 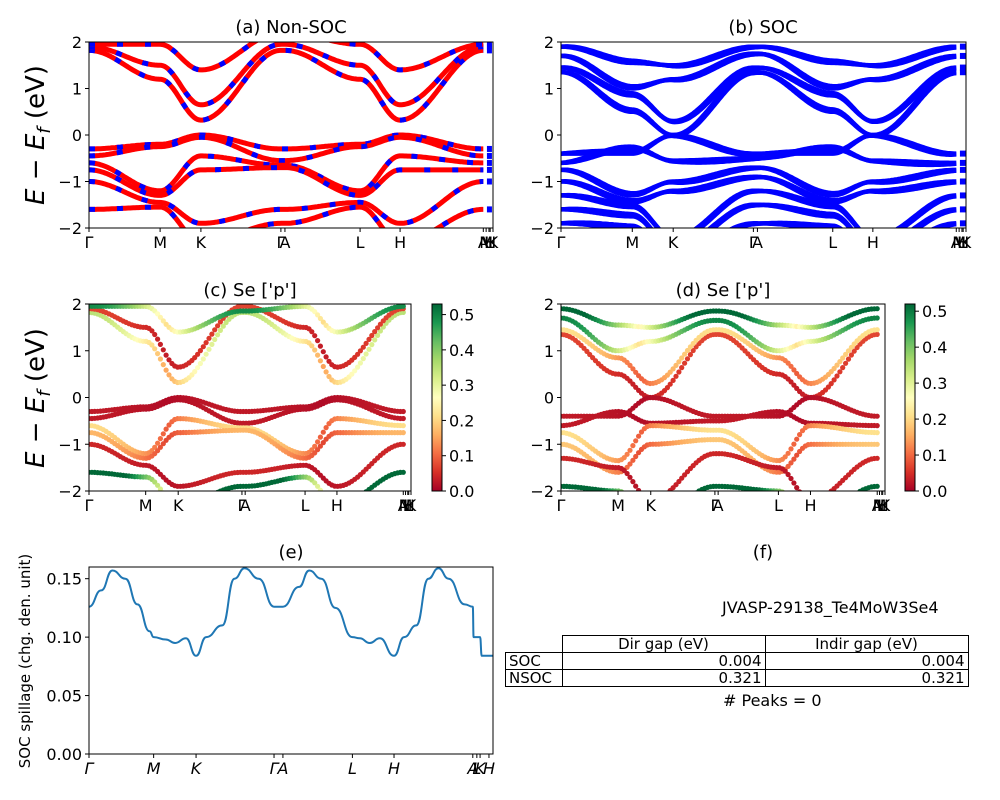 I want to click on y-tick-label: 0.15, so click(x=64, y=579).